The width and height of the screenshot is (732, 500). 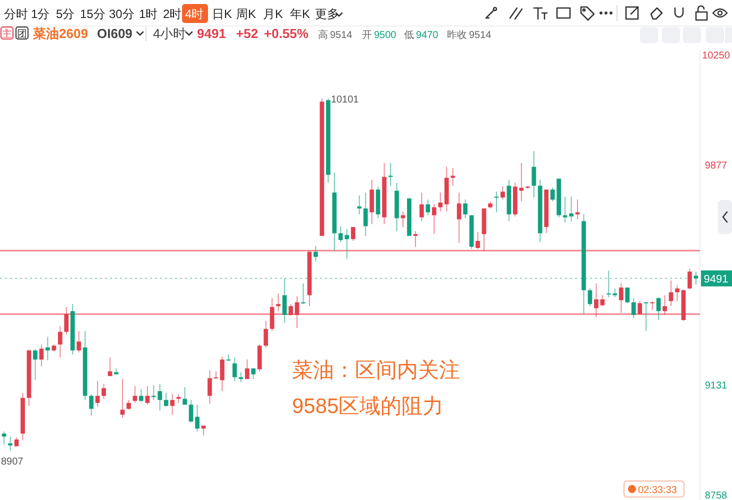 I want to click on text: 1时, so click(x=148, y=14).